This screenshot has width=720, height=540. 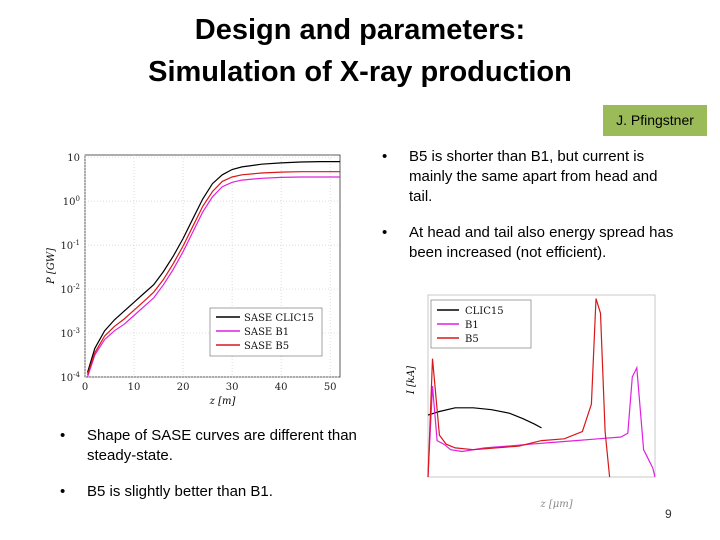 What do you see at coordinates (73, 158) in the screenshot?
I see `y-tick-label: 10` at bounding box center [73, 158].